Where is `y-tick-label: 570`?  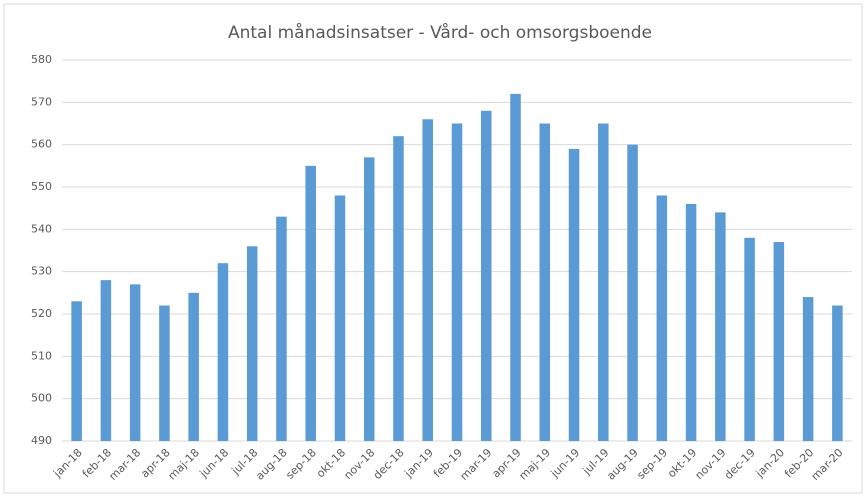
y-tick-label: 570 is located at coordinates (41, 101).